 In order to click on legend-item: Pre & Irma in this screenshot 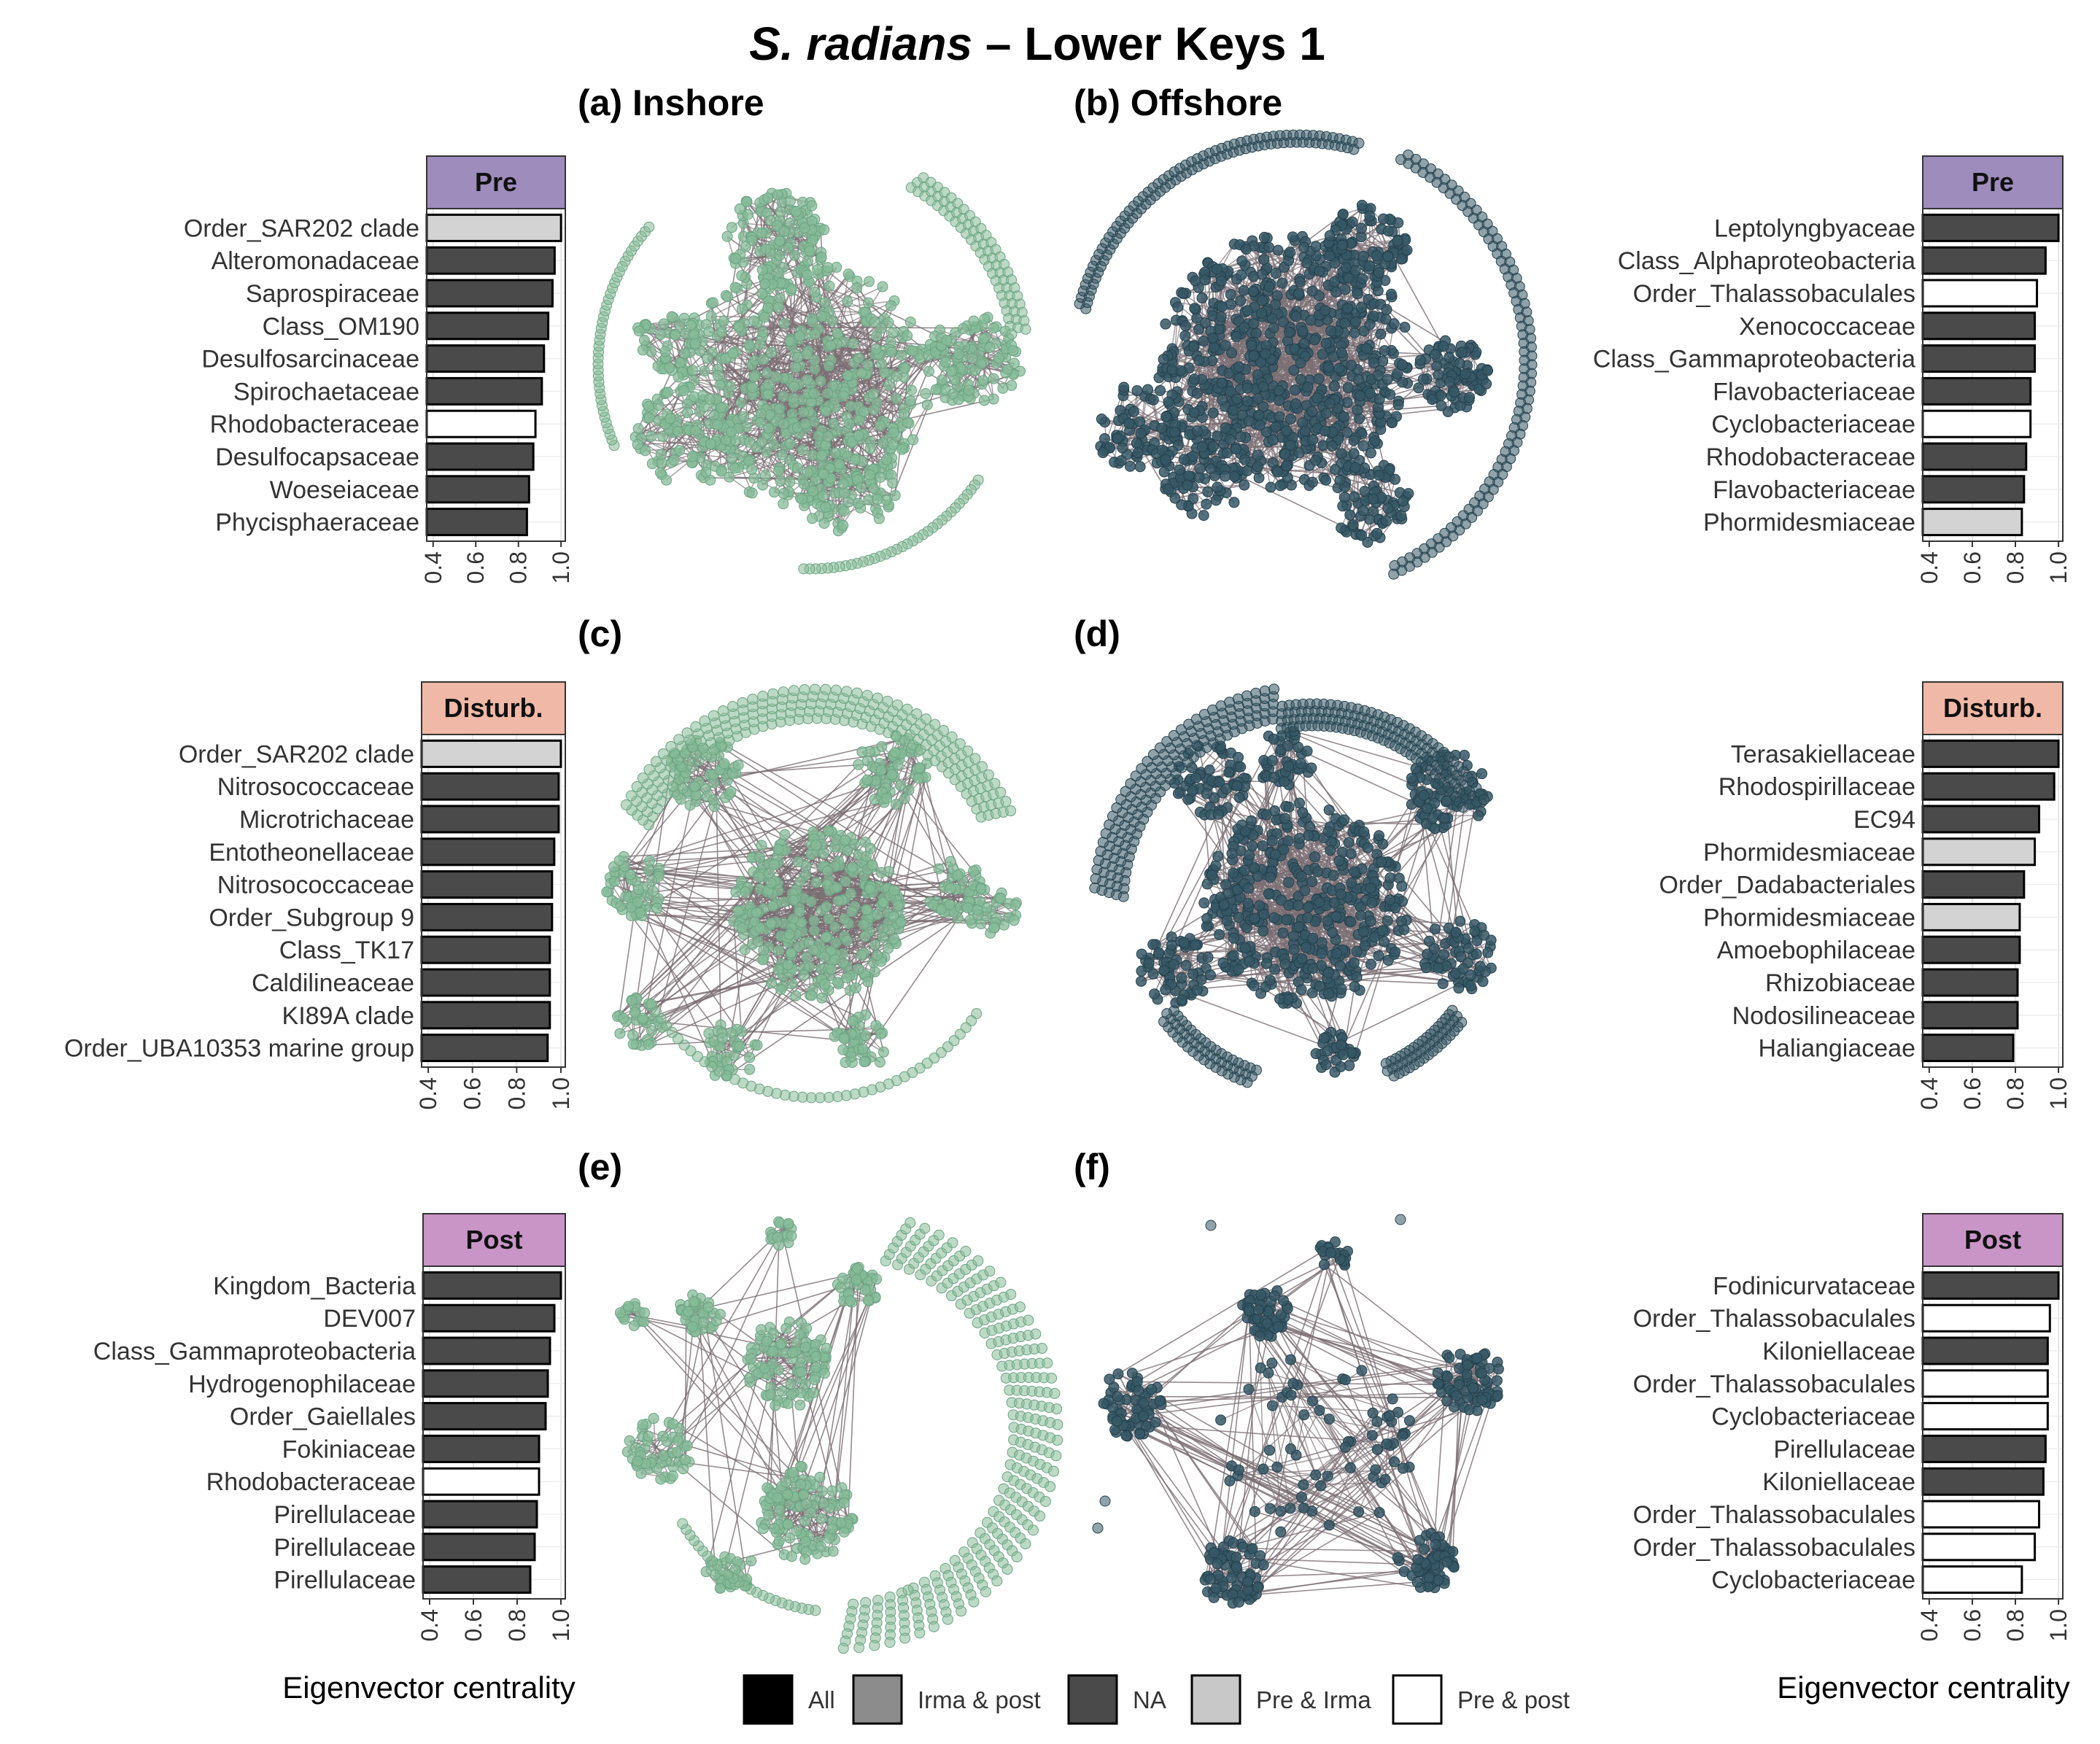, I will do `click(1280, 1700)`.